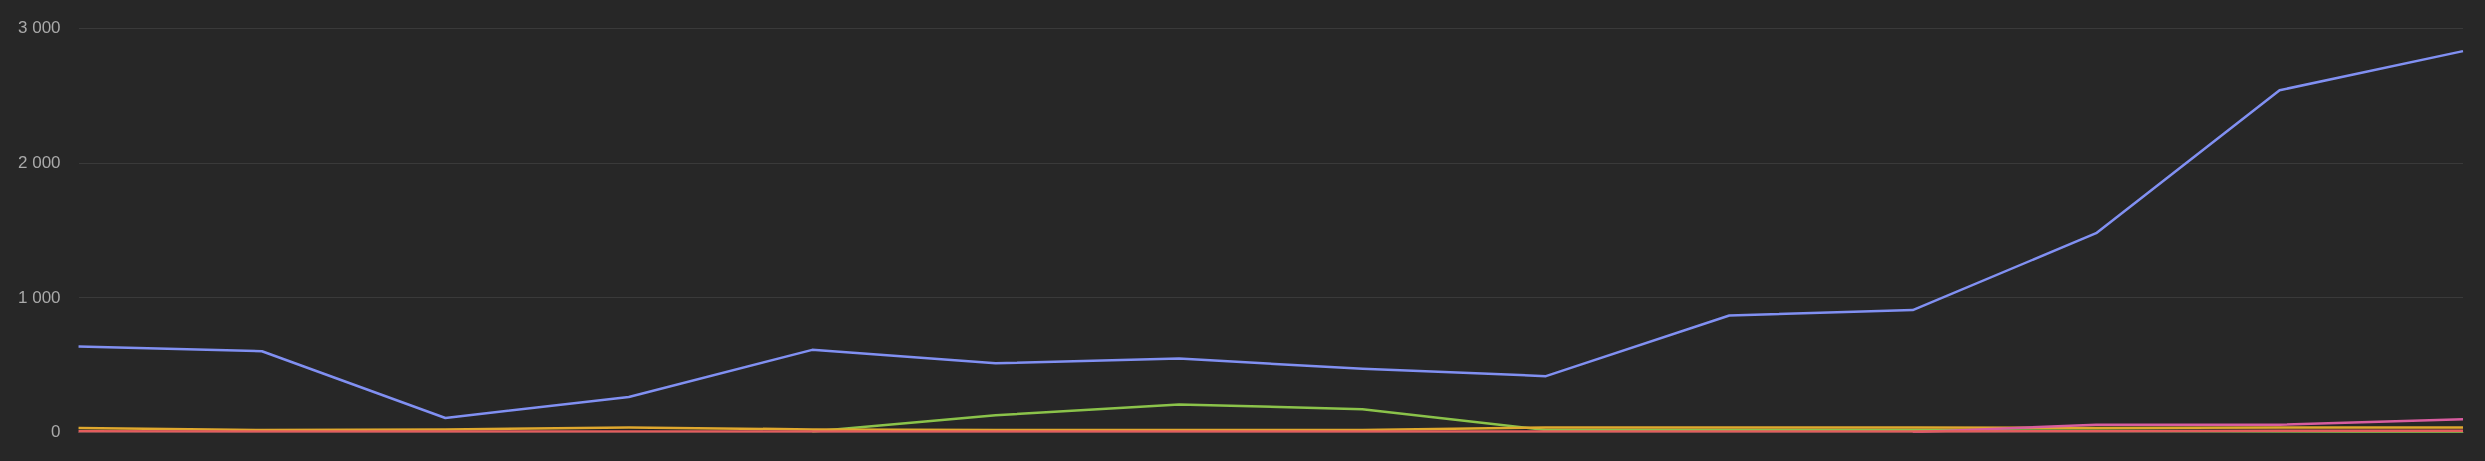 The height and width of the screenshot is (461, 2485). Describe the element at coordinates (56, 432) in the screenshot. I see `y-tick-label: 0` at that location.